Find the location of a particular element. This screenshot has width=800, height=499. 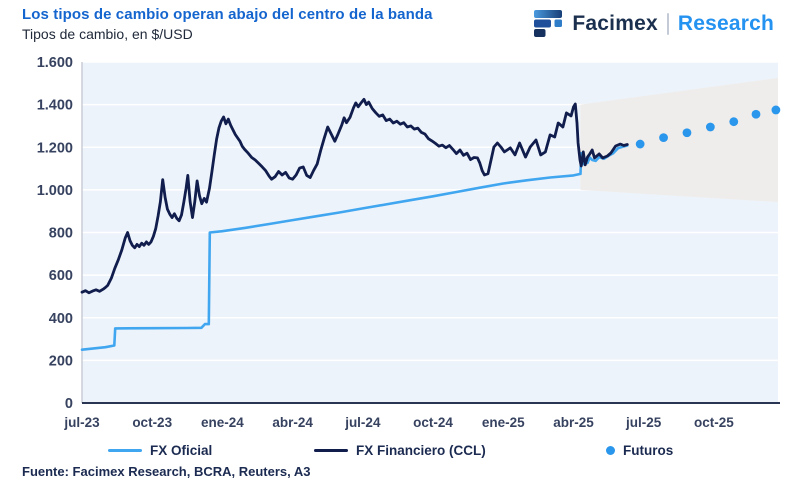

y-tick-label: 400 is located at coordinates (61, 319).